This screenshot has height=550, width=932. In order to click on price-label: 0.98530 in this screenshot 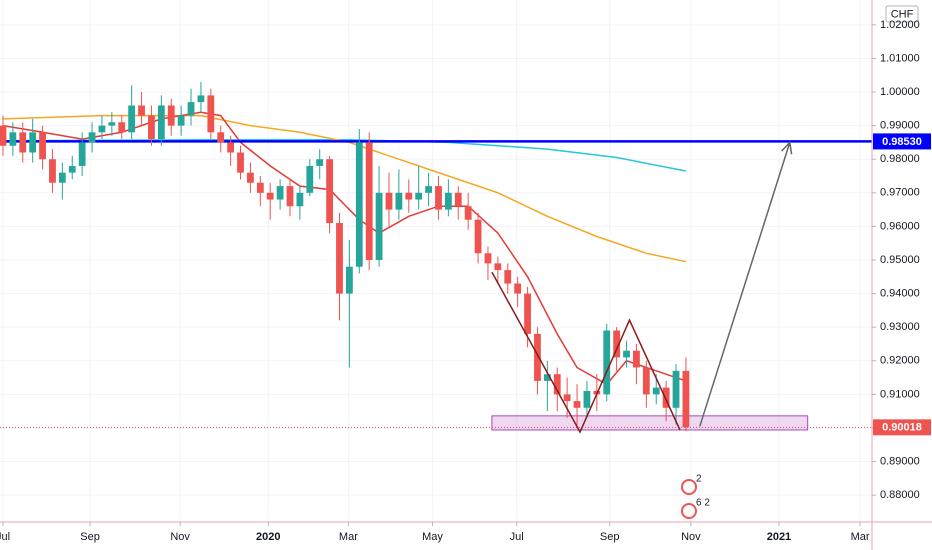, I will do `click(902, 142)`.